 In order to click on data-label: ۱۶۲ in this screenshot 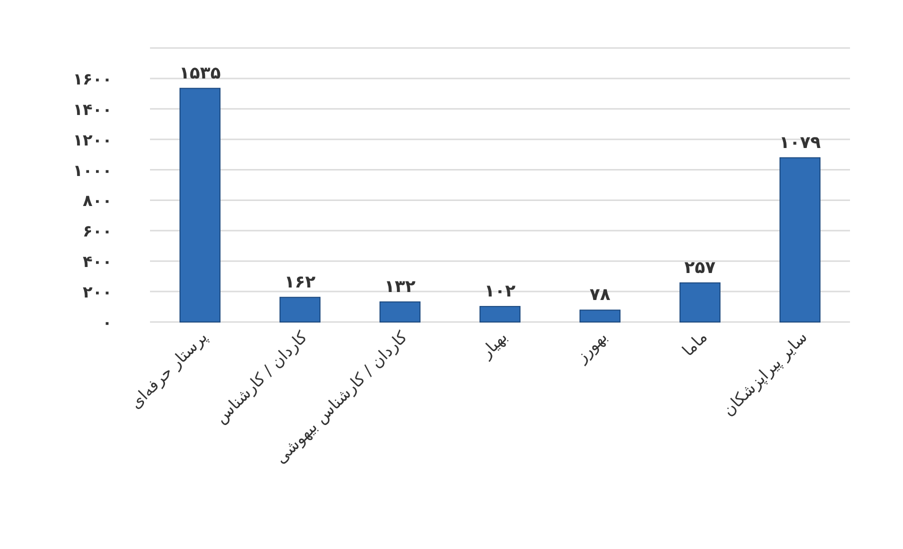, I will do `click(300, 282)`.